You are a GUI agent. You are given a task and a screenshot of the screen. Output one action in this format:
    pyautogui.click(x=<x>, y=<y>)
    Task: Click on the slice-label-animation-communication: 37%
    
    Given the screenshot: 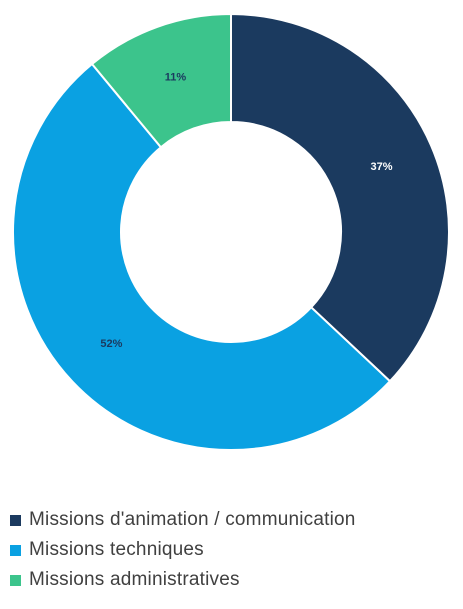 What is the action you would take?
    pyautogui.click(x=381, y=167)
    